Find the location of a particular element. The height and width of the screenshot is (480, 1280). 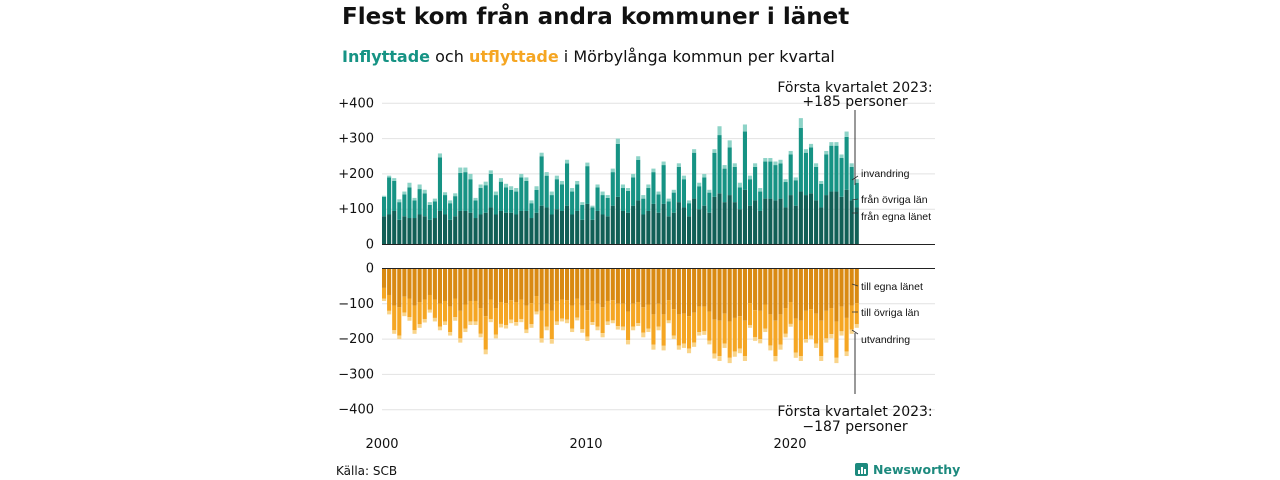

x-tick-label: 2020 is located at coordinates (789, 444).